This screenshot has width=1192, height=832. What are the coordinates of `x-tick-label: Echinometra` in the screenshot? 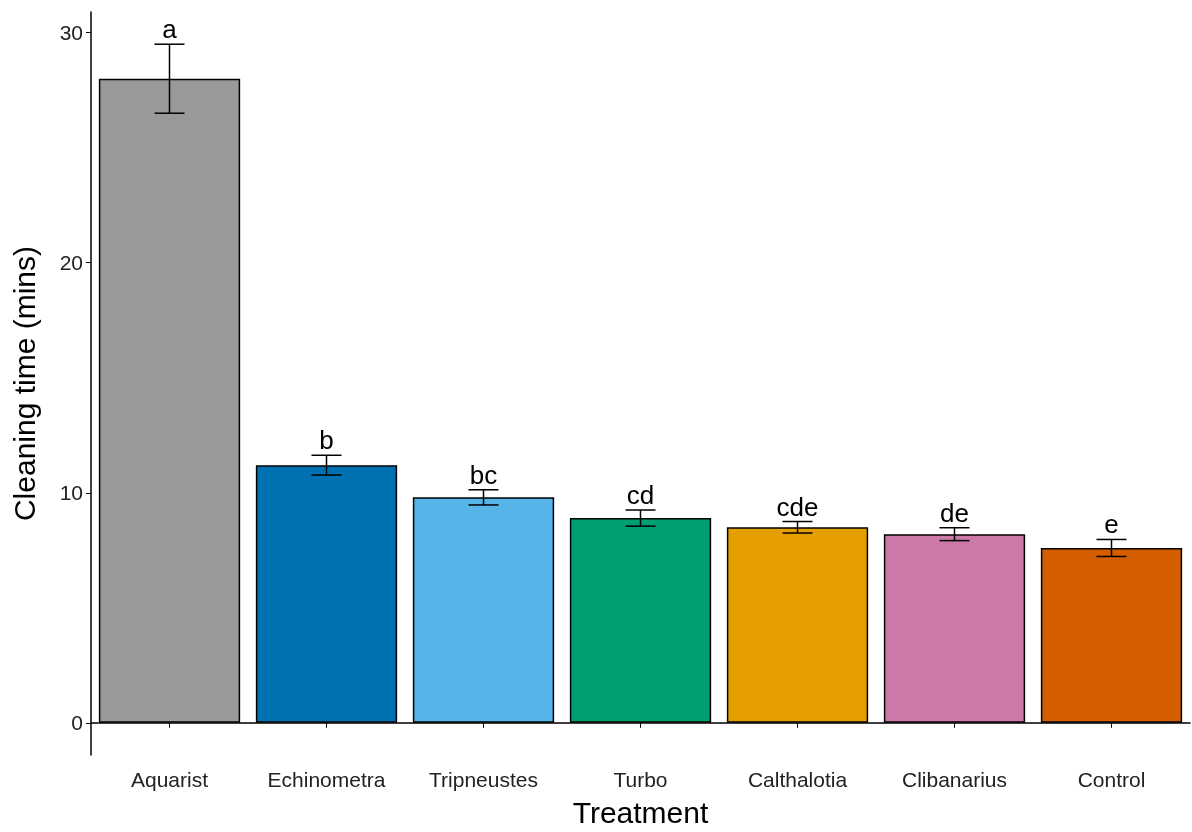 It's located at (326, 779).